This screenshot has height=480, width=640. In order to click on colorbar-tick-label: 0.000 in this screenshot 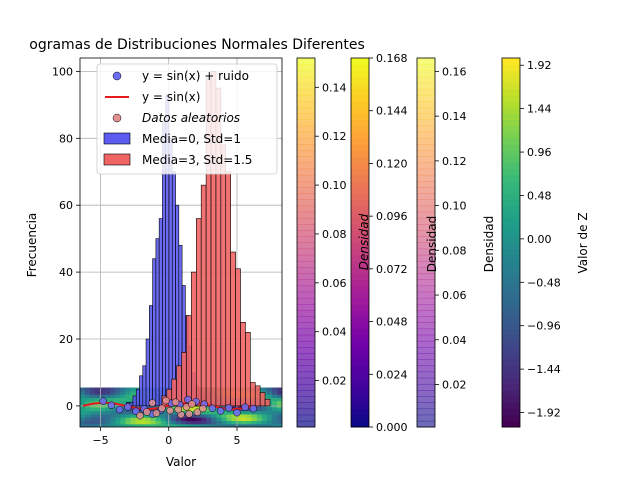, I will do `click(392, 427)`.